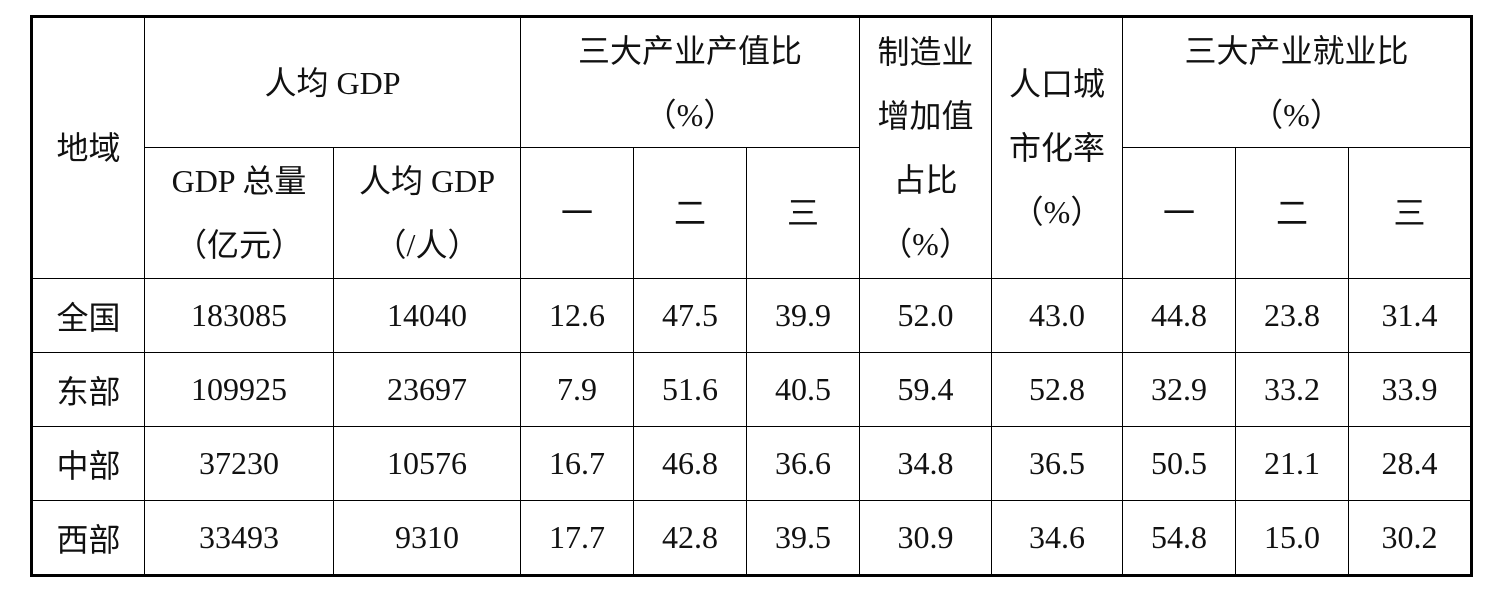 The height and width of the screenshot is (597, 1499). I want to click on header-text: 增加值, so click(925, 116).